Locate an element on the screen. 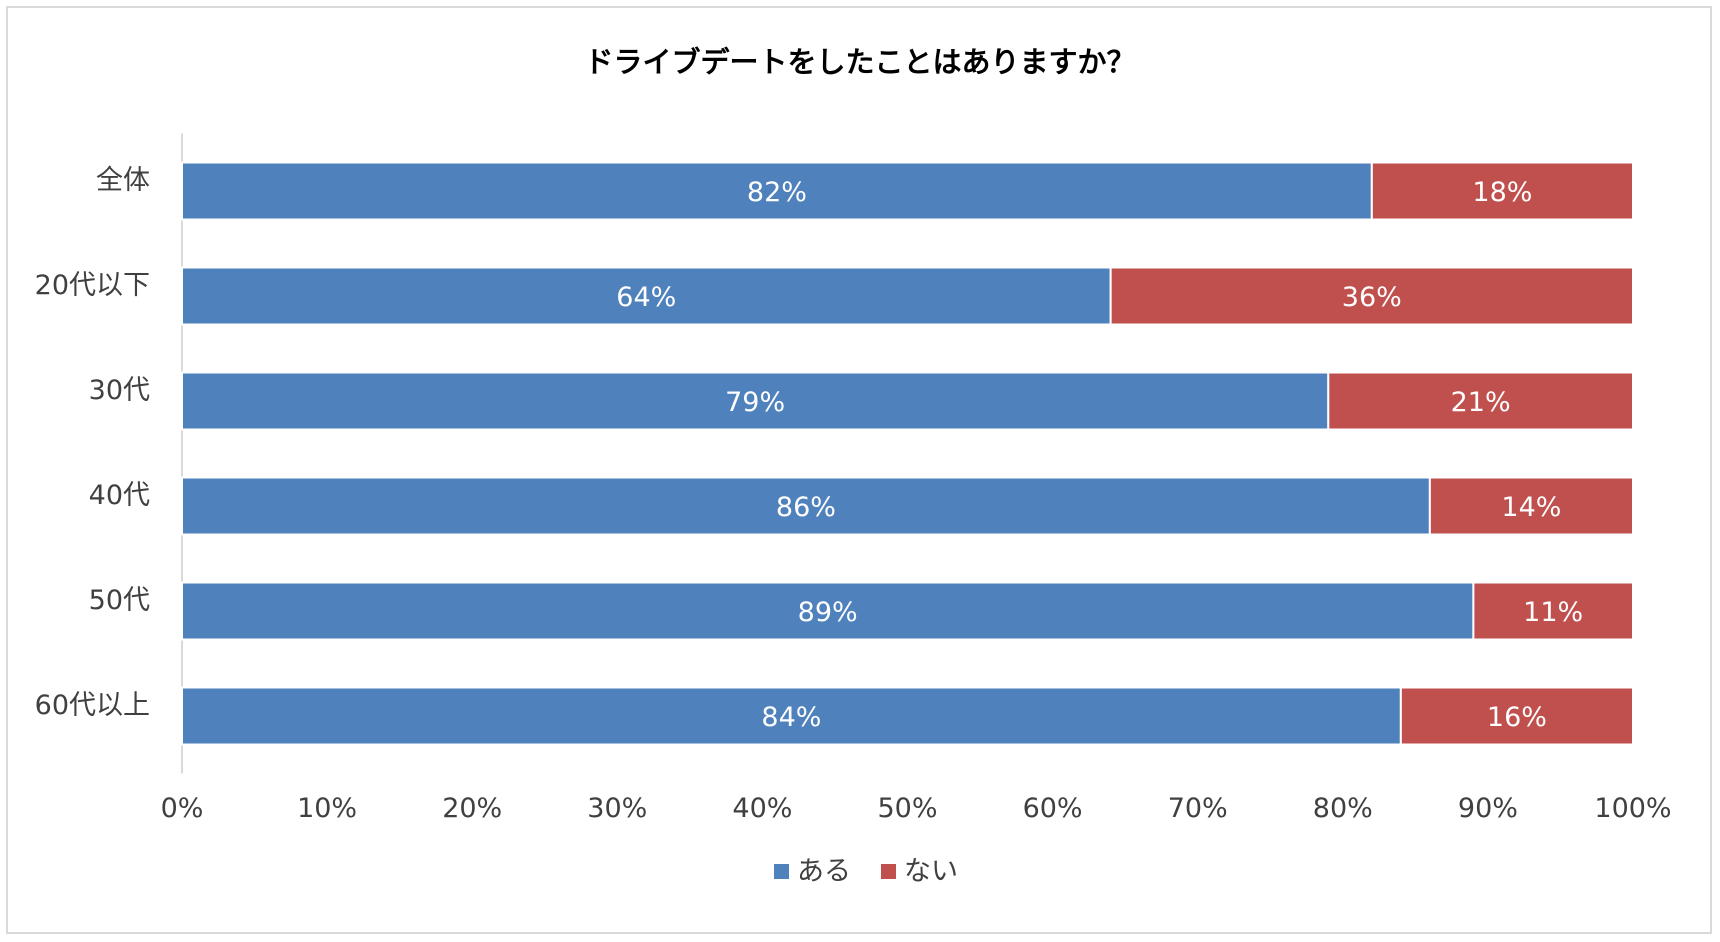  data-label: 36% is located at coordinates (1372, 297).